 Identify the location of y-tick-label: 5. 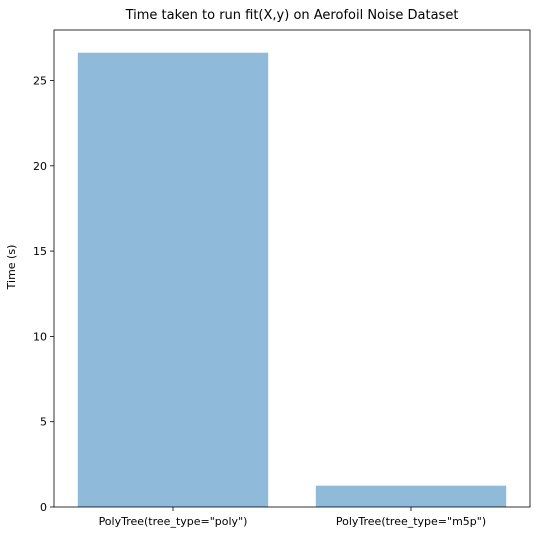
(43, 422).